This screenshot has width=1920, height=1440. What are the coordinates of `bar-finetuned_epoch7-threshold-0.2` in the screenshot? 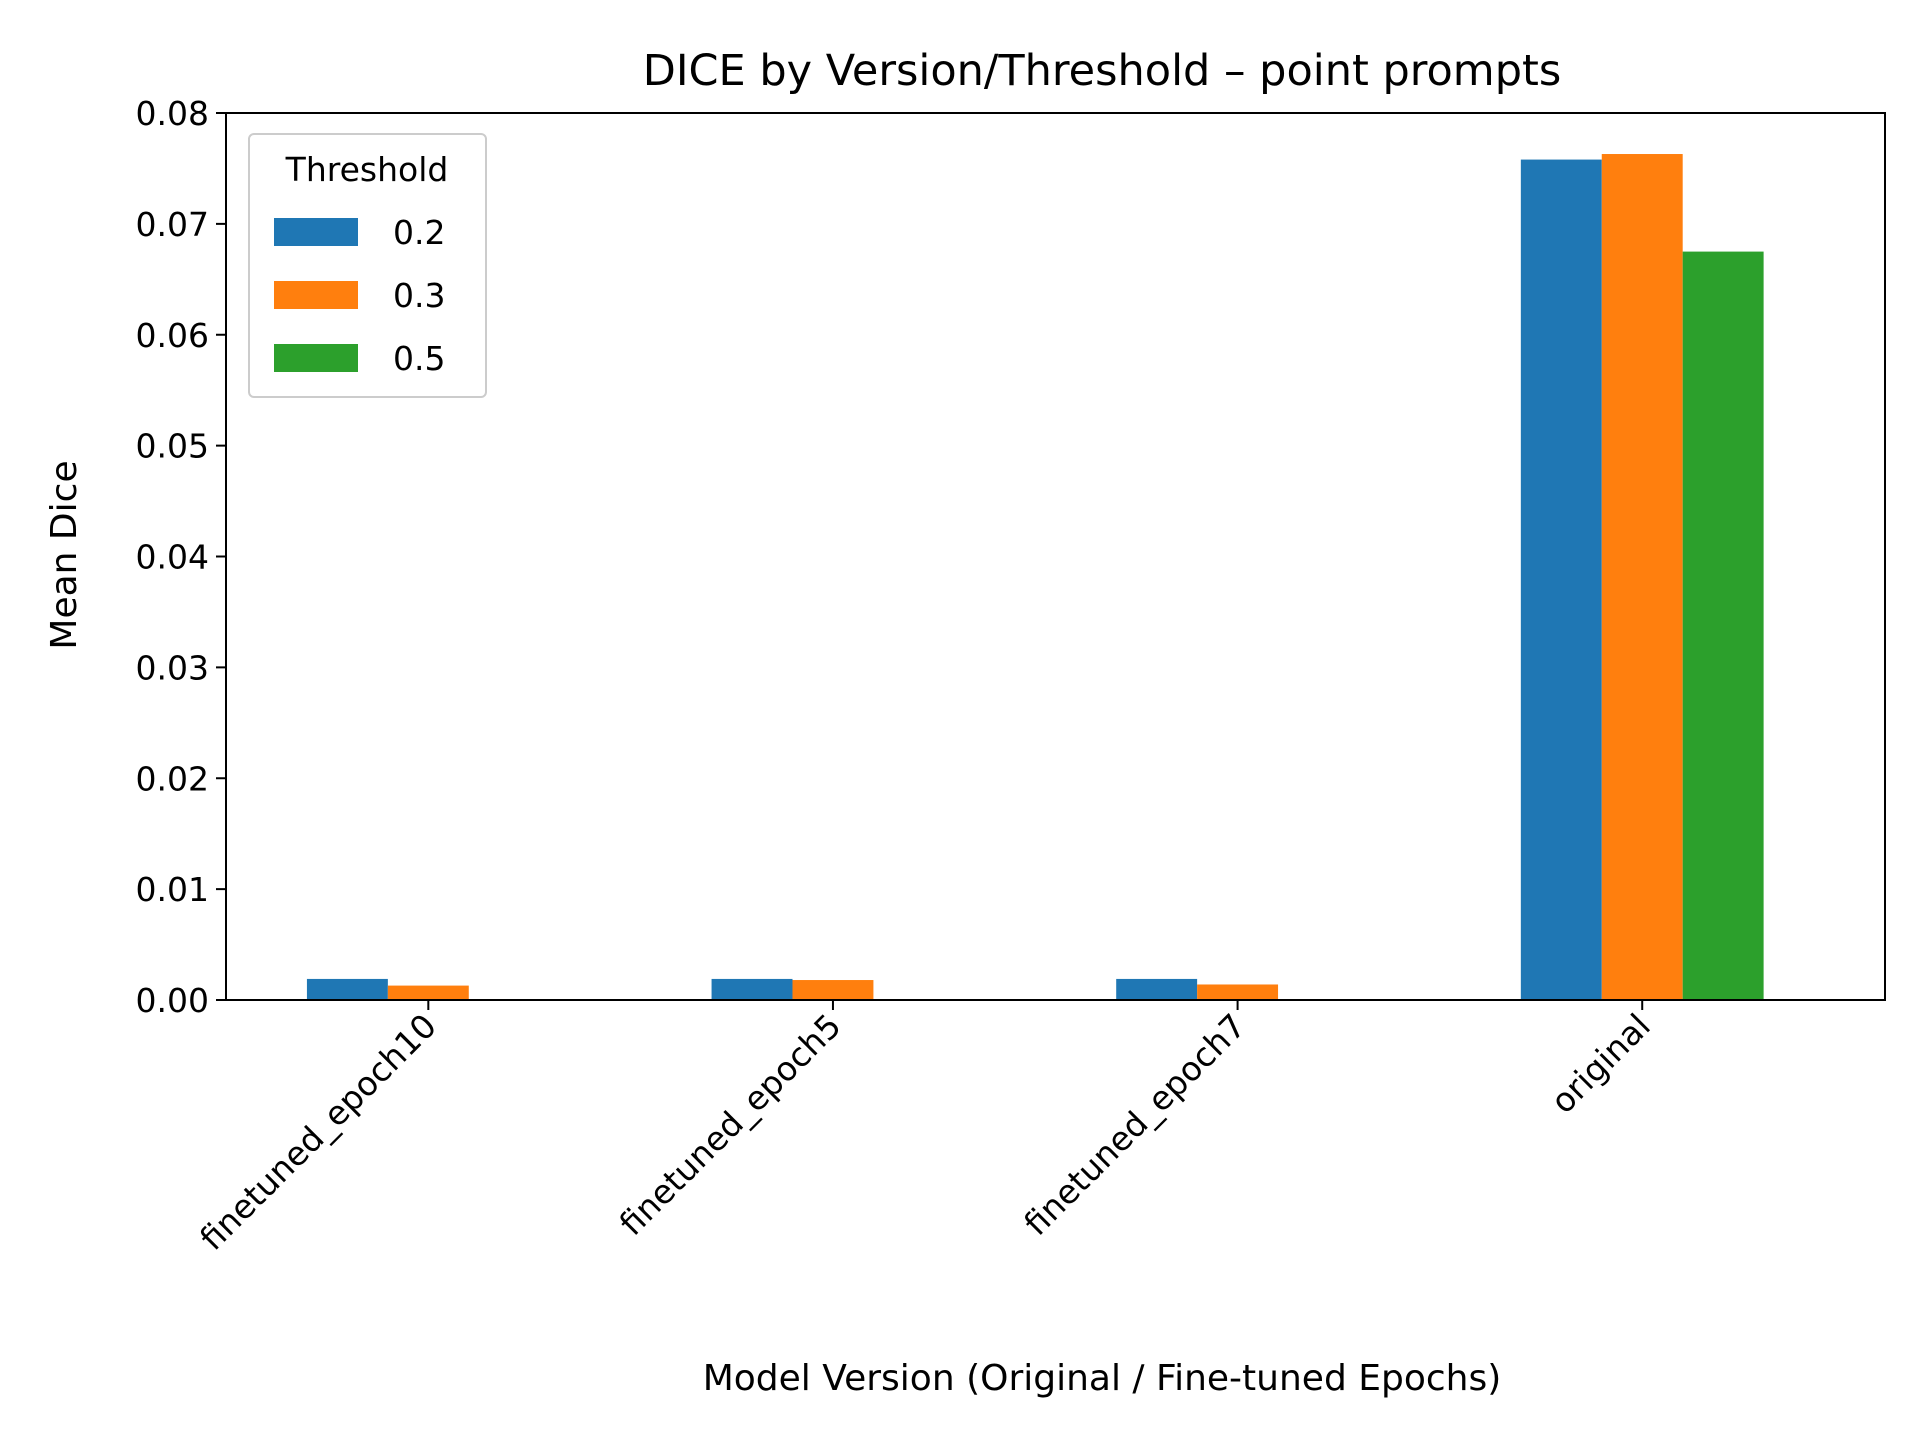 It's located at (1157, 989).